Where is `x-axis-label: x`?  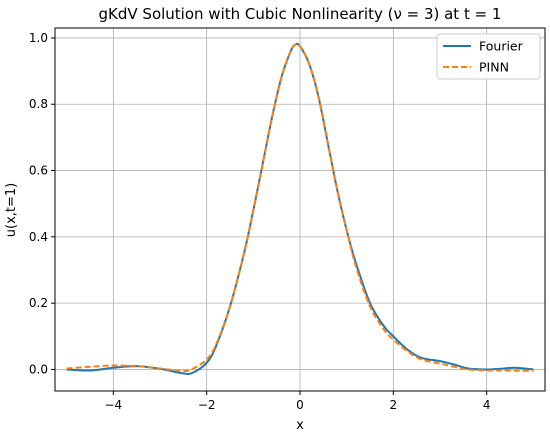 x-axis-label: x is located at coordinates (300, 425).